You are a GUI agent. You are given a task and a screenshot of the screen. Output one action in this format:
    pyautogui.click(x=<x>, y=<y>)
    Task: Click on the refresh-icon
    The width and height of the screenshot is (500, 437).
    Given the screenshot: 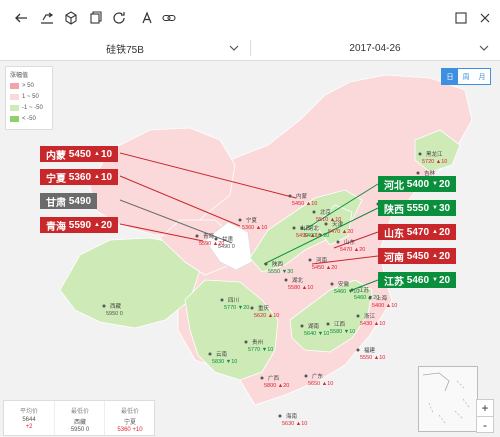 What is the action you would take?
    pyautogui.click(x=119, y=18)
    